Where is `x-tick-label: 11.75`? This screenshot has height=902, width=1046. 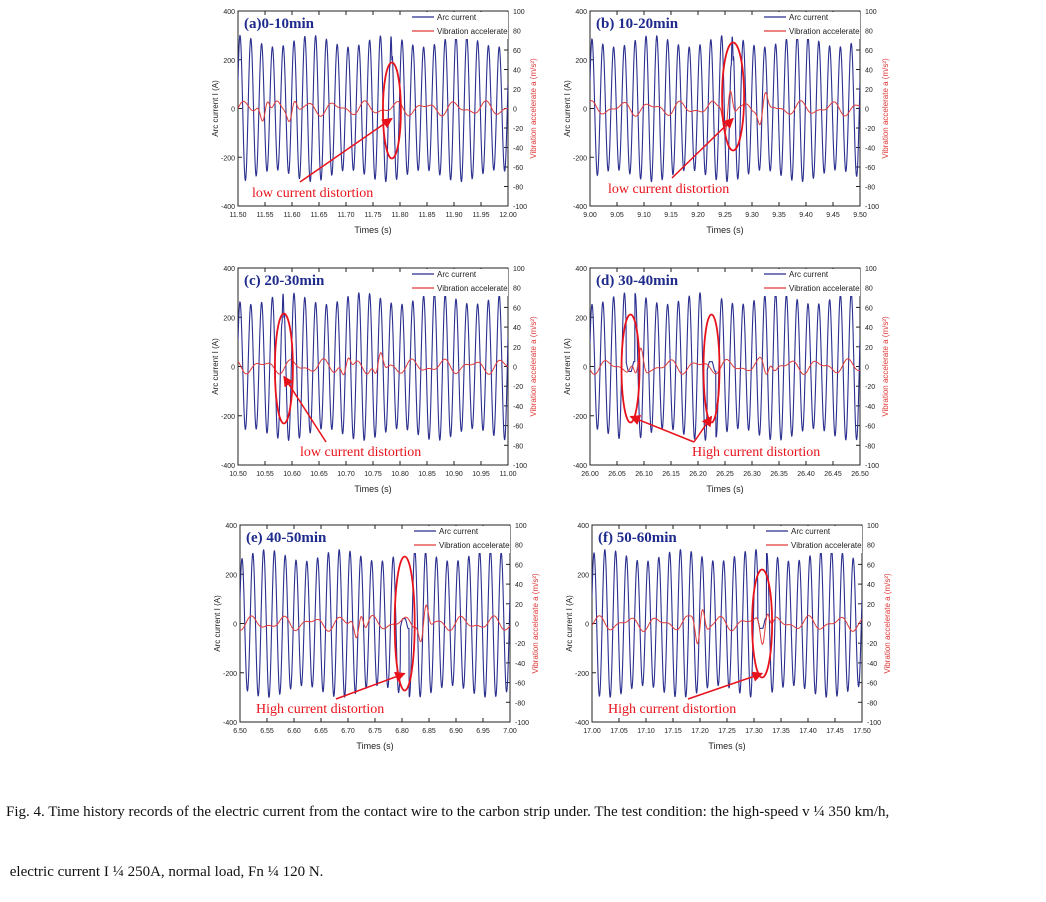 x-tick-label: 11.75 is located at coordinates (373, 215).